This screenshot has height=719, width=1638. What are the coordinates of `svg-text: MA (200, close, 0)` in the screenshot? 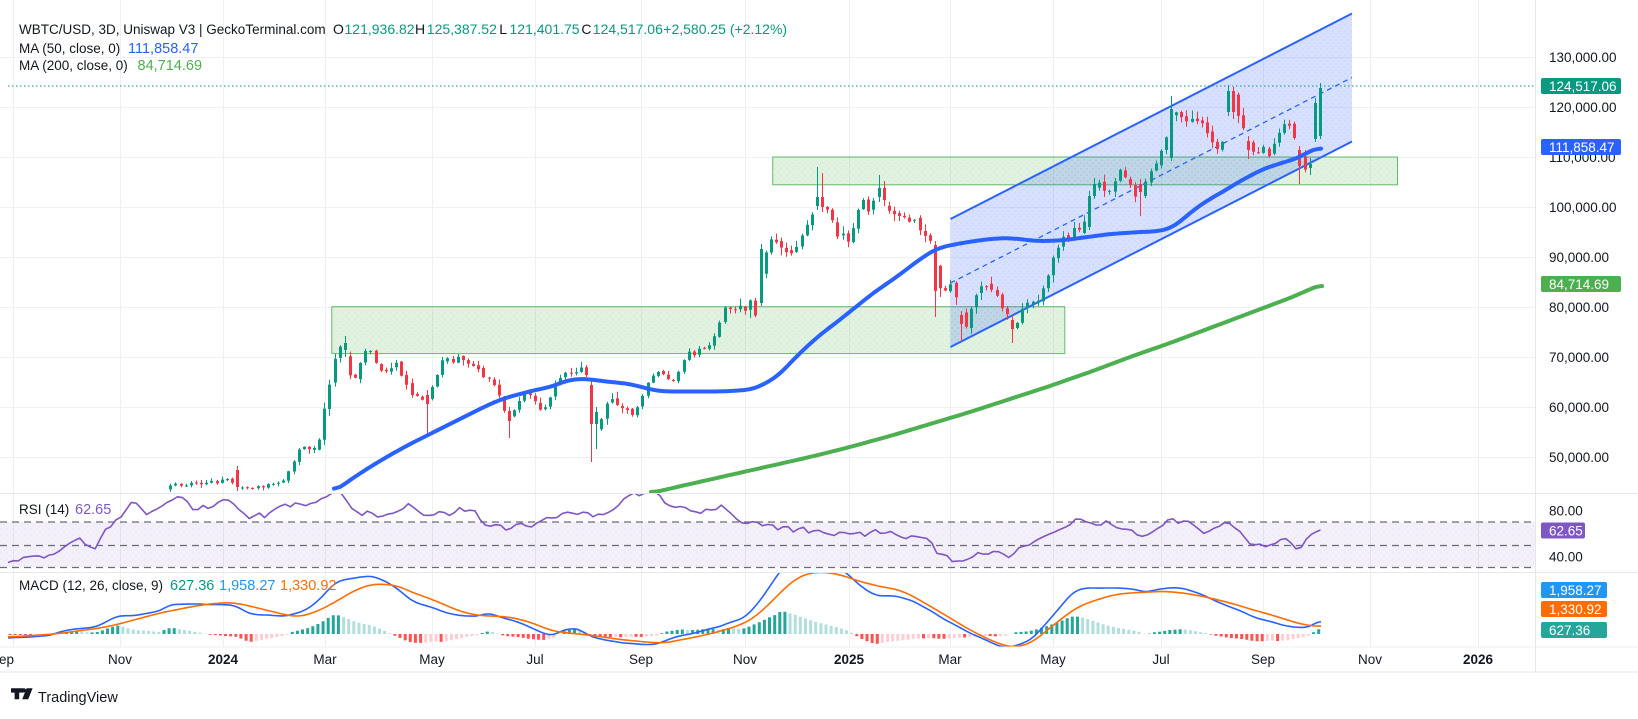 It's located at (73, 65).